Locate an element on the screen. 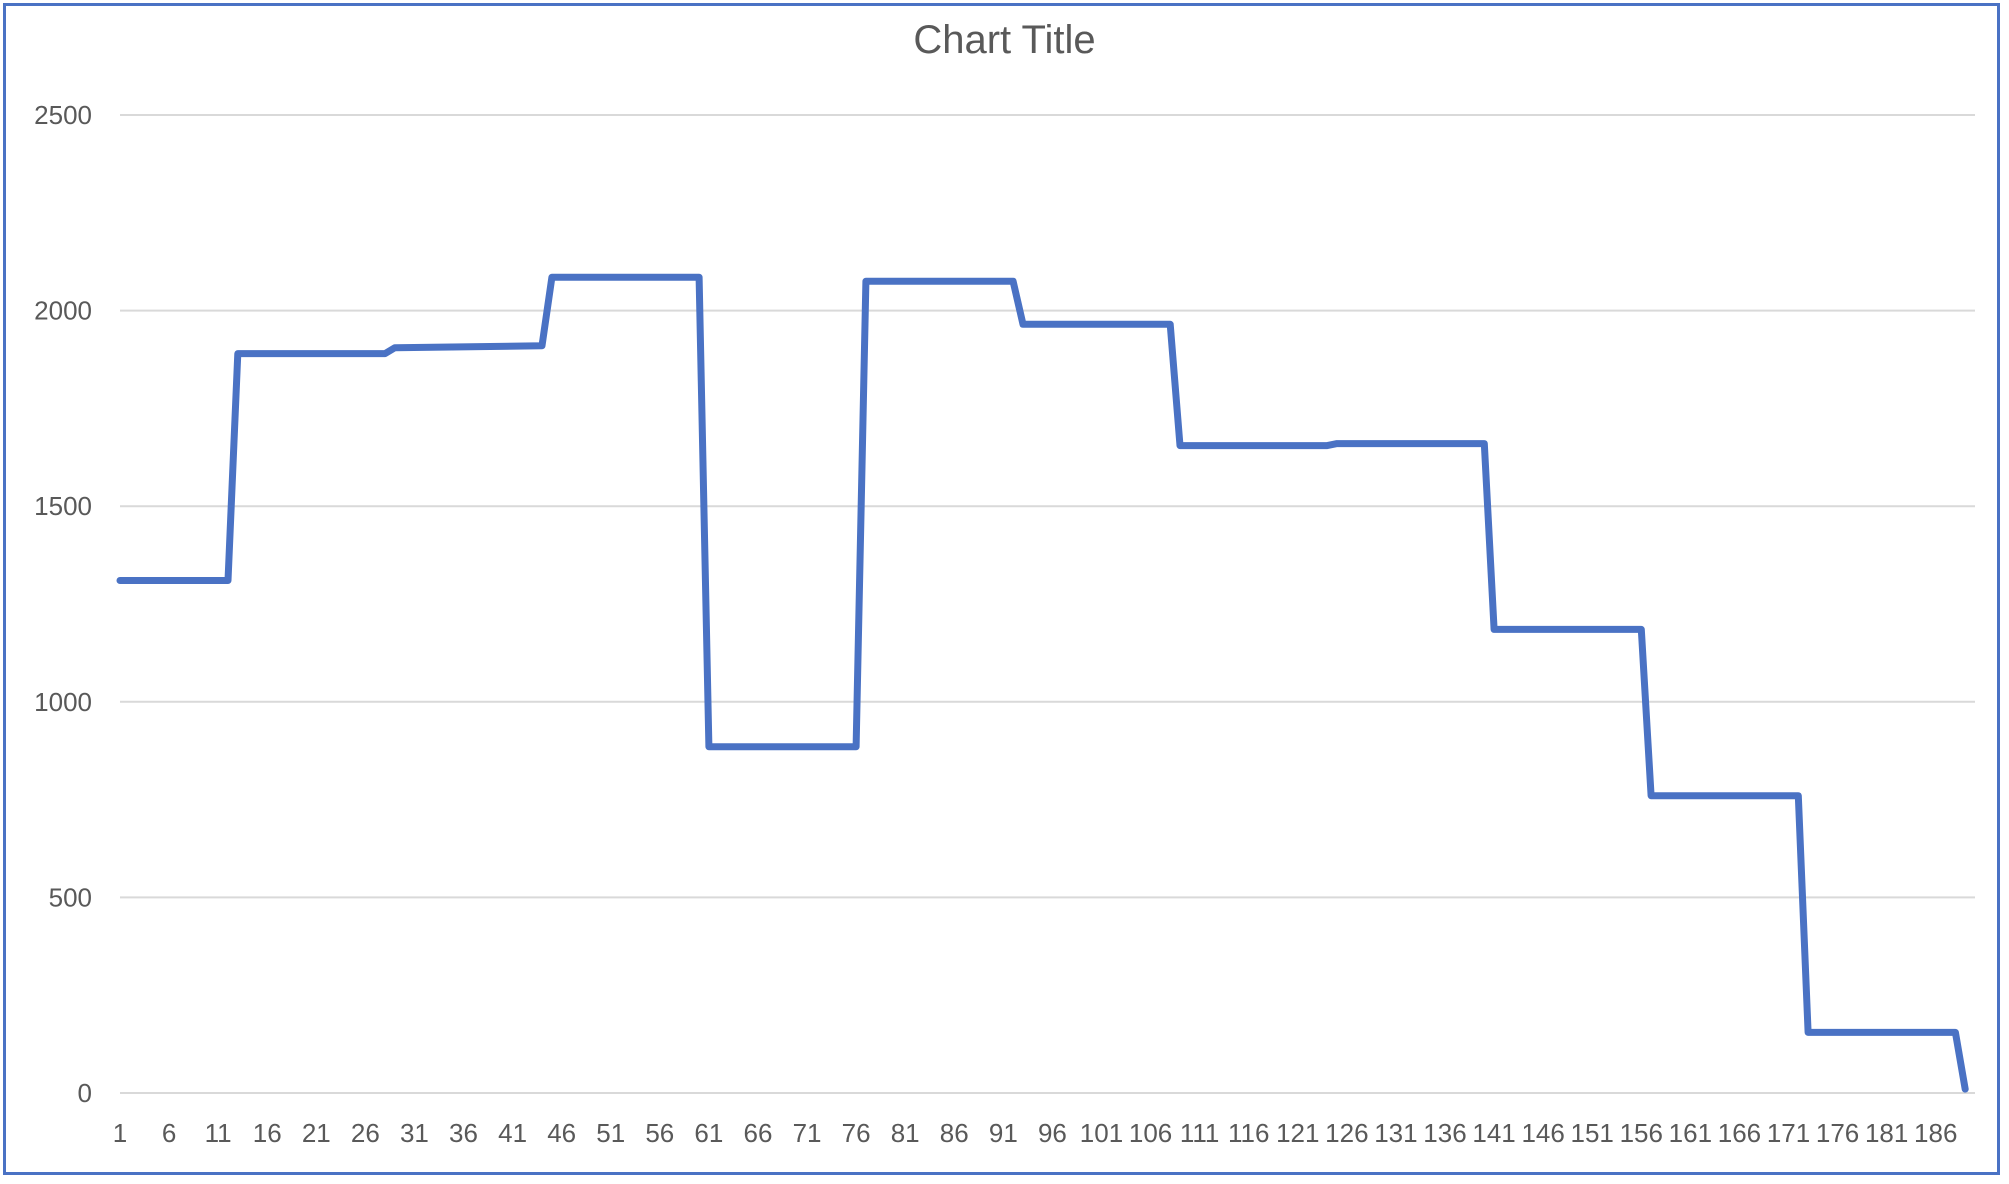 The width and height of the screenshot is (2009, 1184). x-tick-label: 41 is located at coordinates (512, 1133).